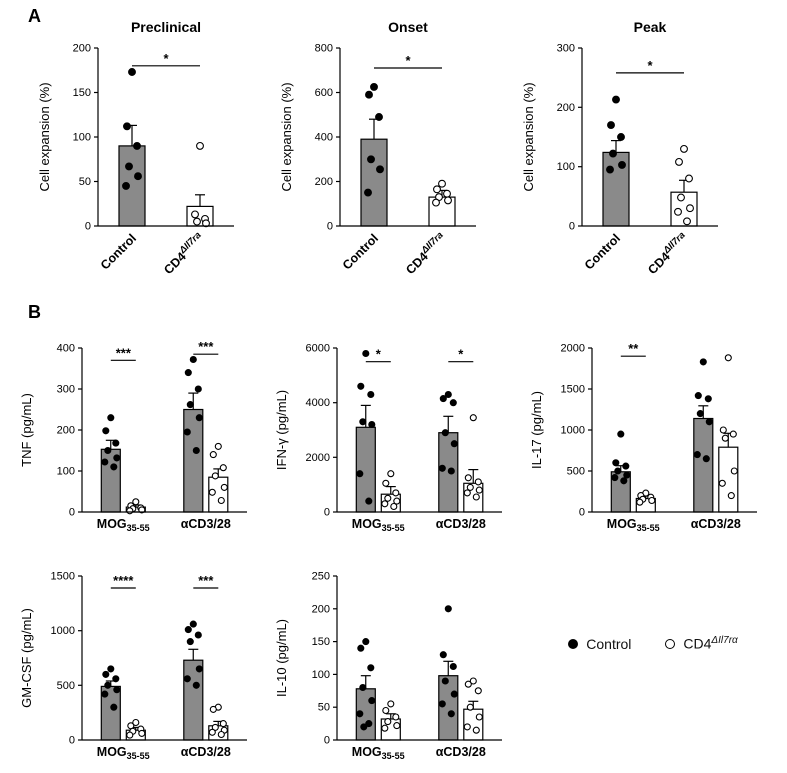 The height and width of the screenshot is (773, 787). What do you see at coordinates (324, 708) in the screenshot?
I see `y-tick-label: 50` at bounding box center [324, 708].